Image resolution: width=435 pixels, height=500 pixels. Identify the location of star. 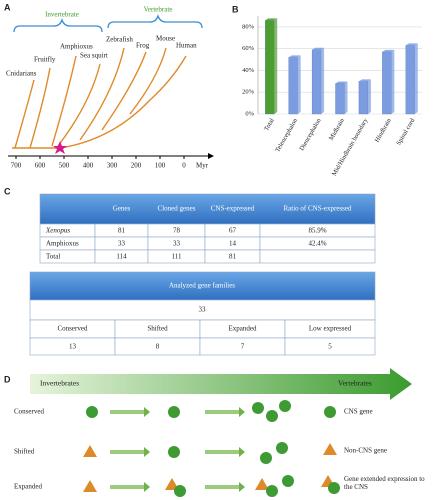
(60, 147).